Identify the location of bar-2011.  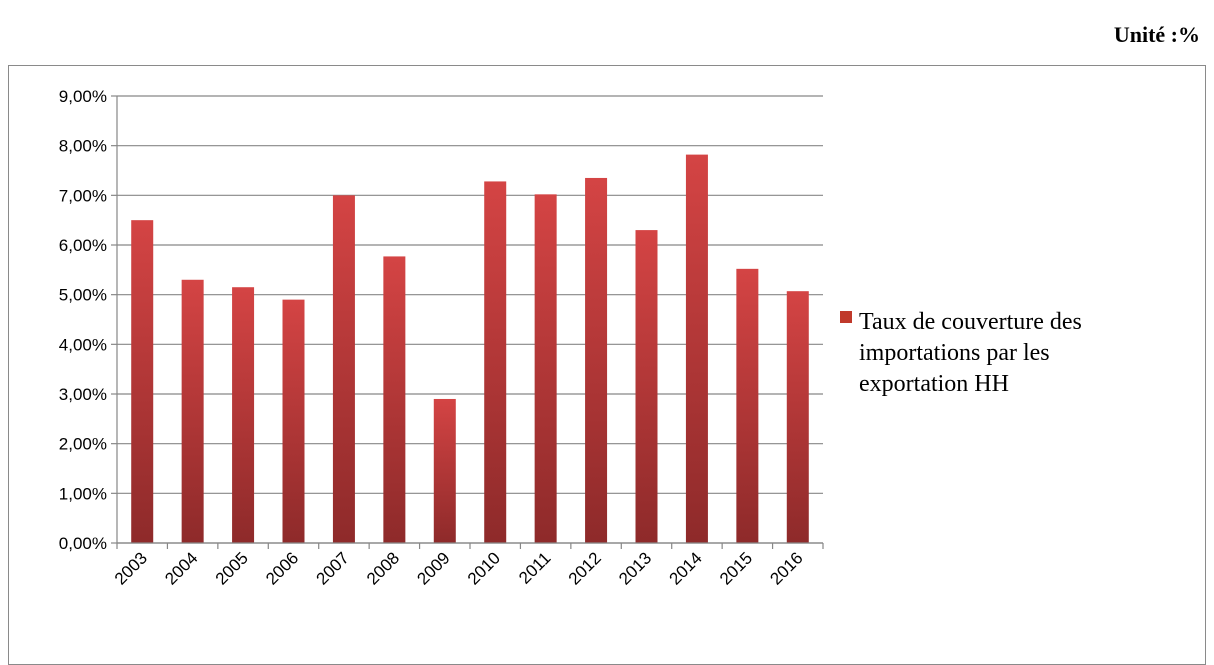
(545, 368).